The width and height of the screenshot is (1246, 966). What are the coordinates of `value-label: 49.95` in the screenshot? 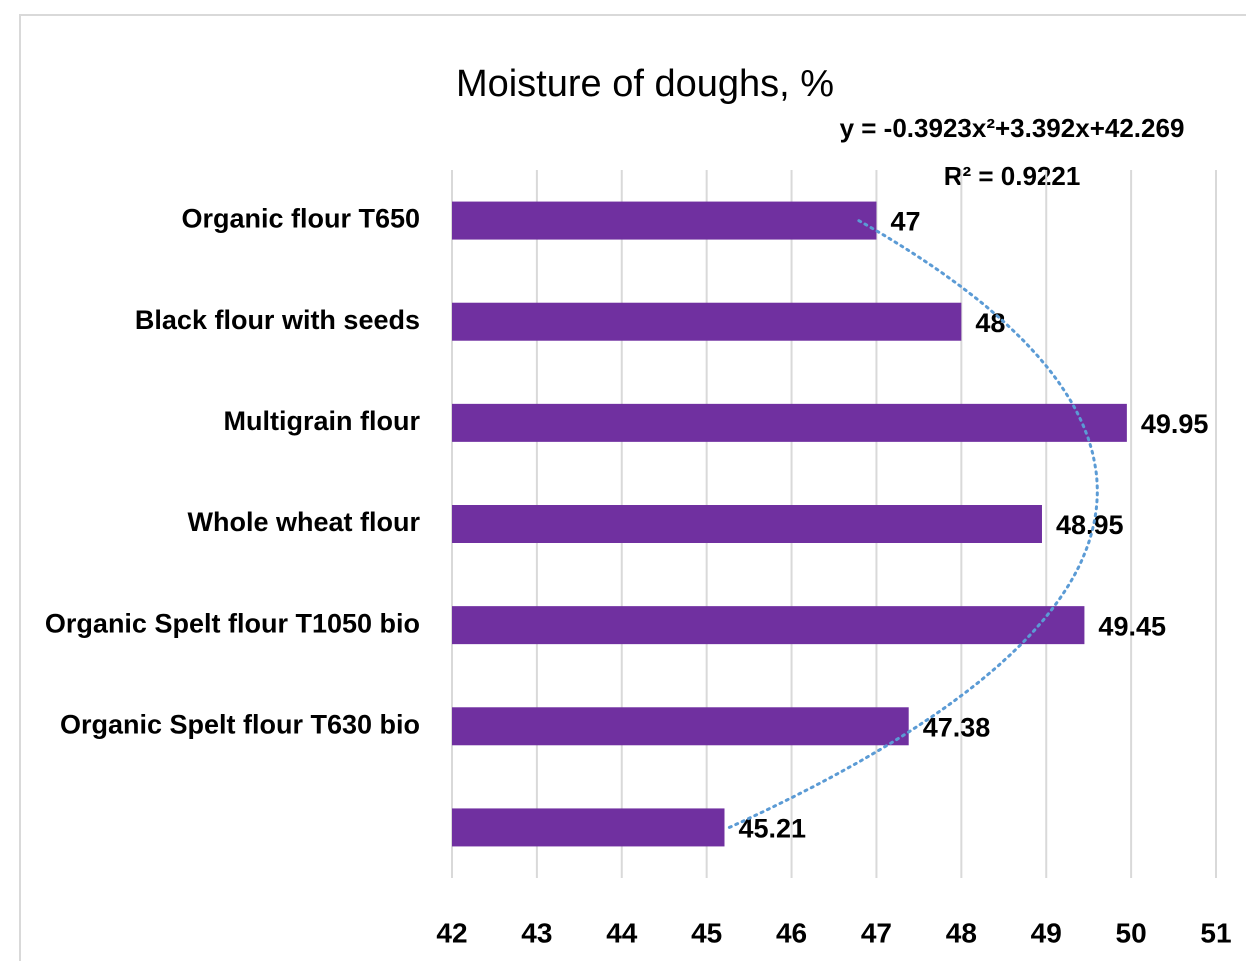 It's located at (1175, 424).